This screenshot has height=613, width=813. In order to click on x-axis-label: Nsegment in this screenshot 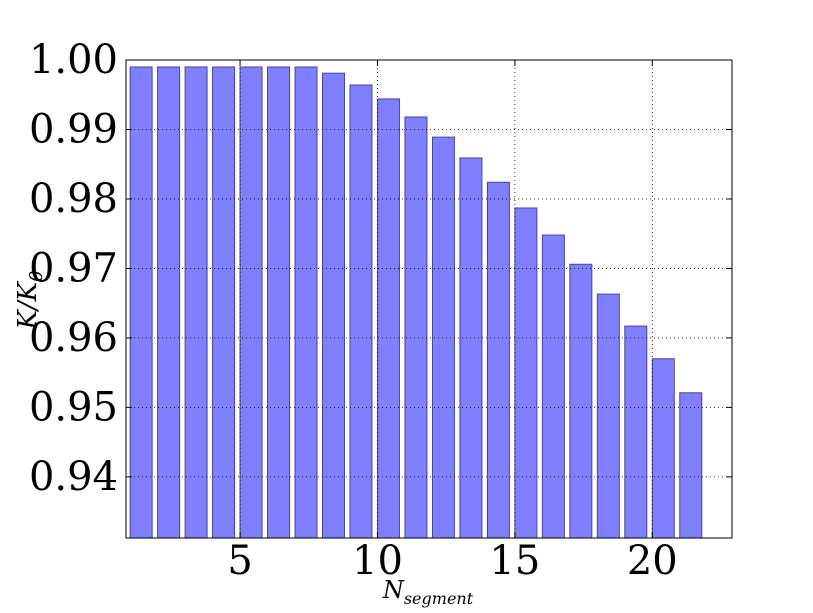, I will do `click(428, 592)`.